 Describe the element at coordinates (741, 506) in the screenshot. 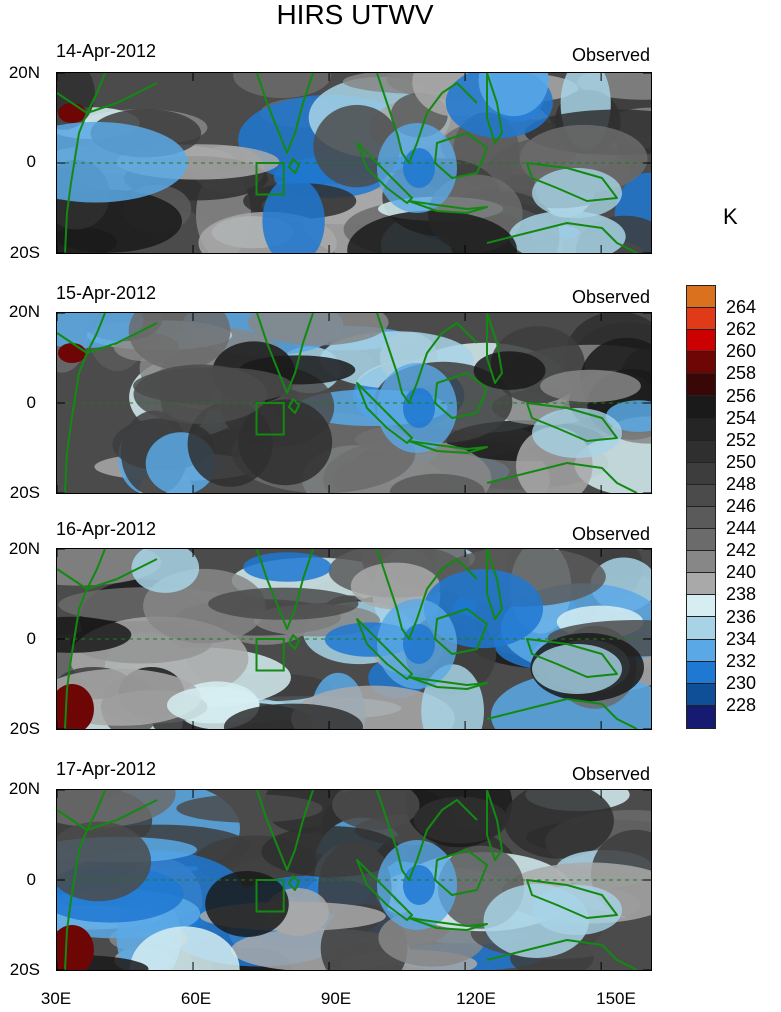

I see `colorbar-tick-label: 246` at that location.